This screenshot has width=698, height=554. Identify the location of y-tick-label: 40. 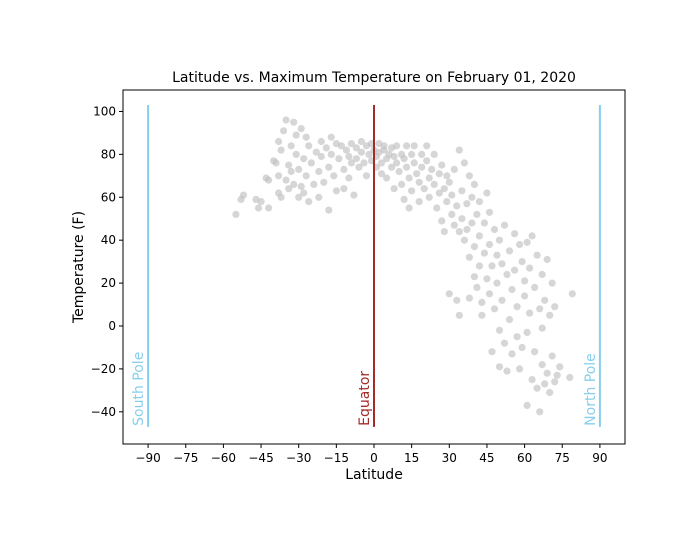
(108, 240).